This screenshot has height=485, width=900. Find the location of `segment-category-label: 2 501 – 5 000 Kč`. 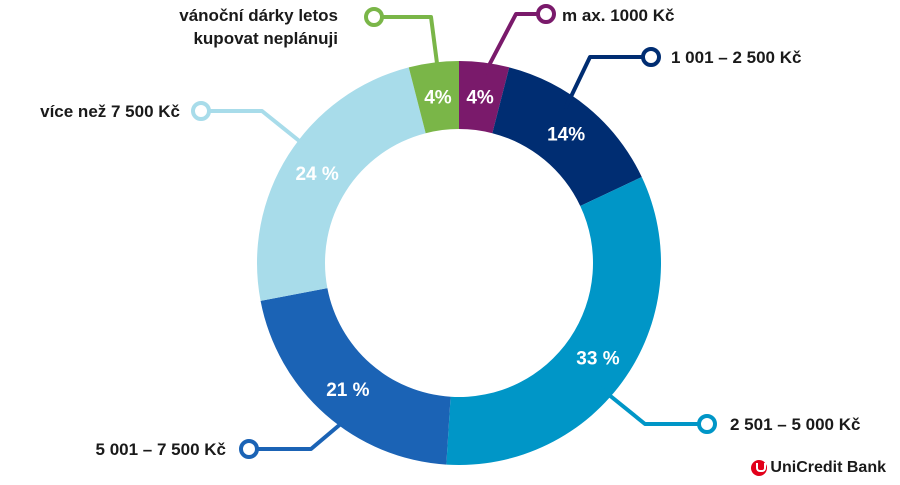

segment-category-label: 2 501 – 5 000 Kč is located at coordinates (795, 424).